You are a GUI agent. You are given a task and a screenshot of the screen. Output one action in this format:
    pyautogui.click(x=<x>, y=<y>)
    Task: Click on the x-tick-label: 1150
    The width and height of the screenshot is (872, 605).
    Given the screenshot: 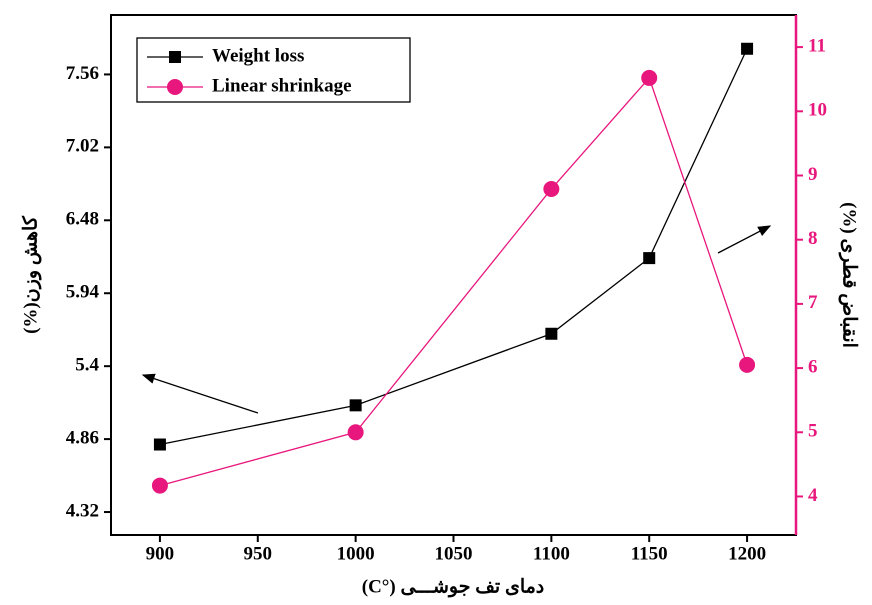 What is the action you would take?
    pyautogui.click(x=649, y=553)
    